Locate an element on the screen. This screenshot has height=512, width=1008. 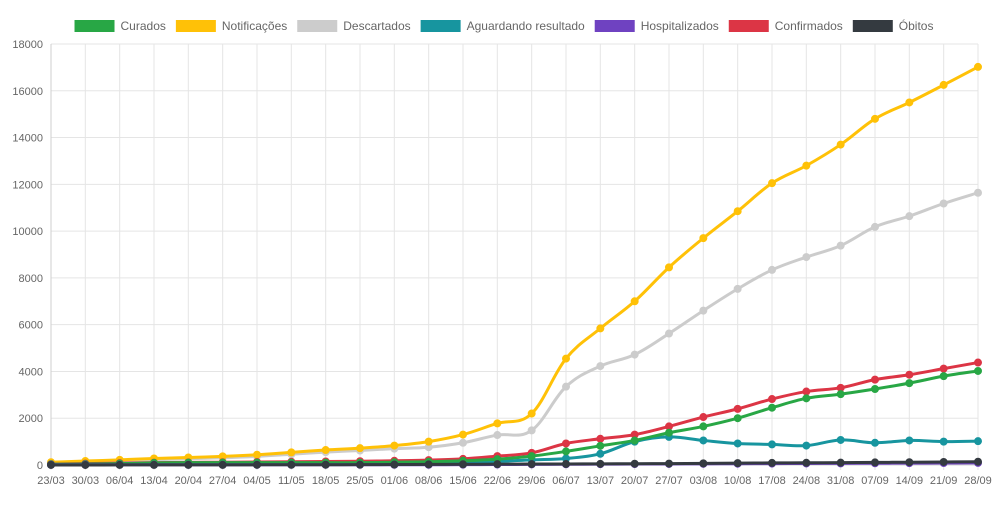
legend-item-aguardando-resultado: Aguardando resultado is located at coordinates (502, 26).